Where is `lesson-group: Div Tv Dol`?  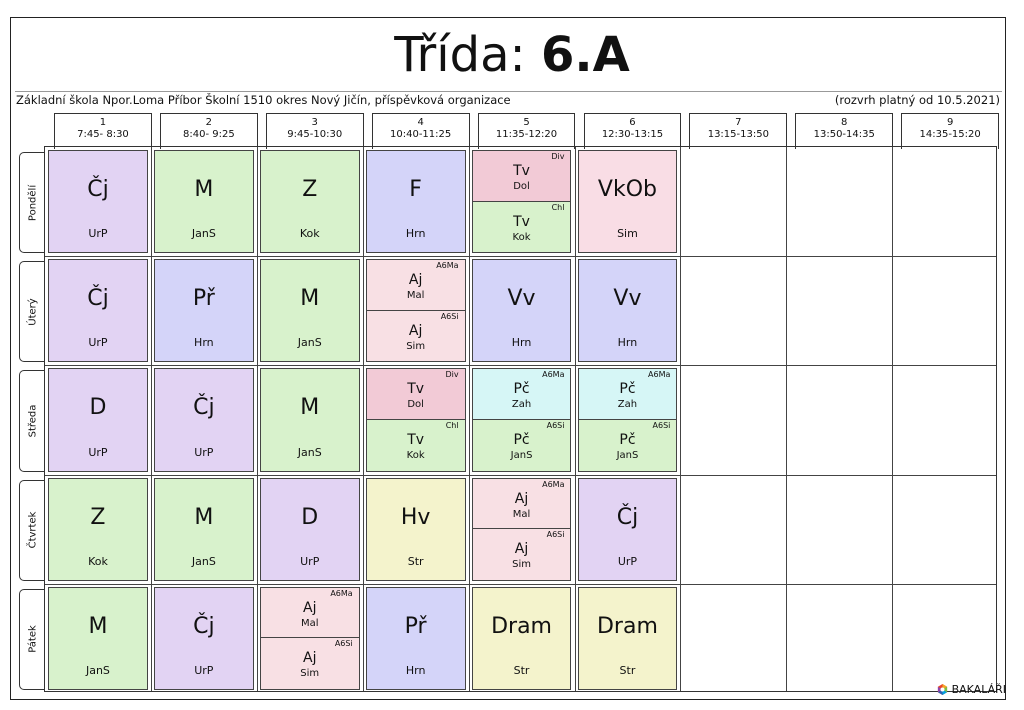 lesson-group: Div Tv Dol is located at coordinates (415, 394).